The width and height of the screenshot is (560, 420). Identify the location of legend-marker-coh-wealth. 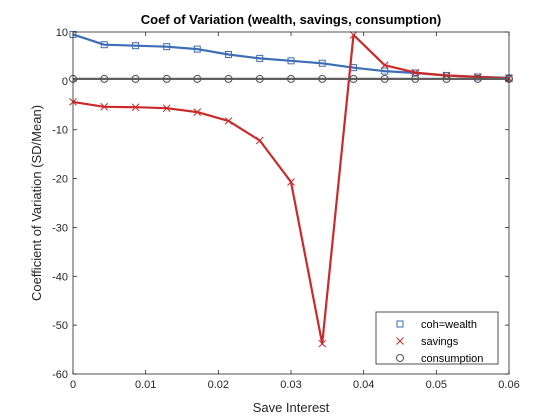
(400, 324).